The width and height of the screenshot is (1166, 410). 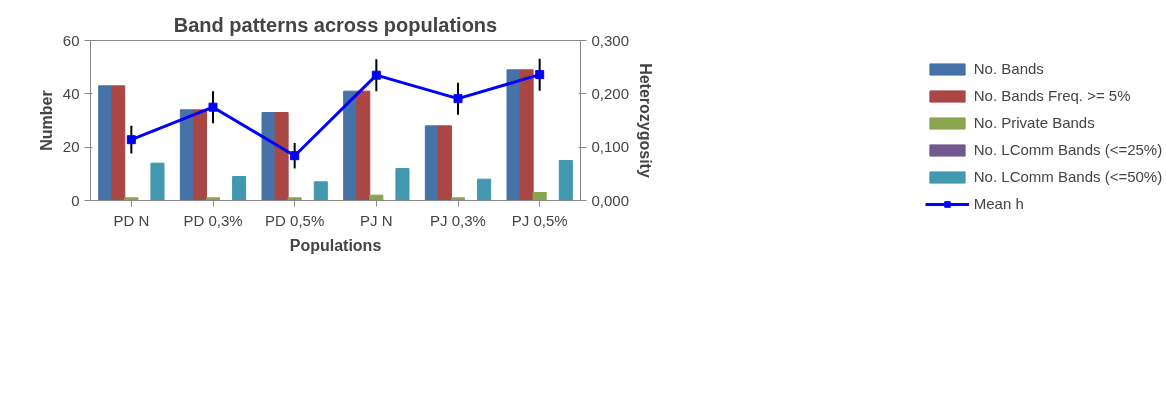 What do you see at coordinates (610, 93) in the screenshot?
I see `y2-tick-label: 0,200` at bounding box center [610, 93].